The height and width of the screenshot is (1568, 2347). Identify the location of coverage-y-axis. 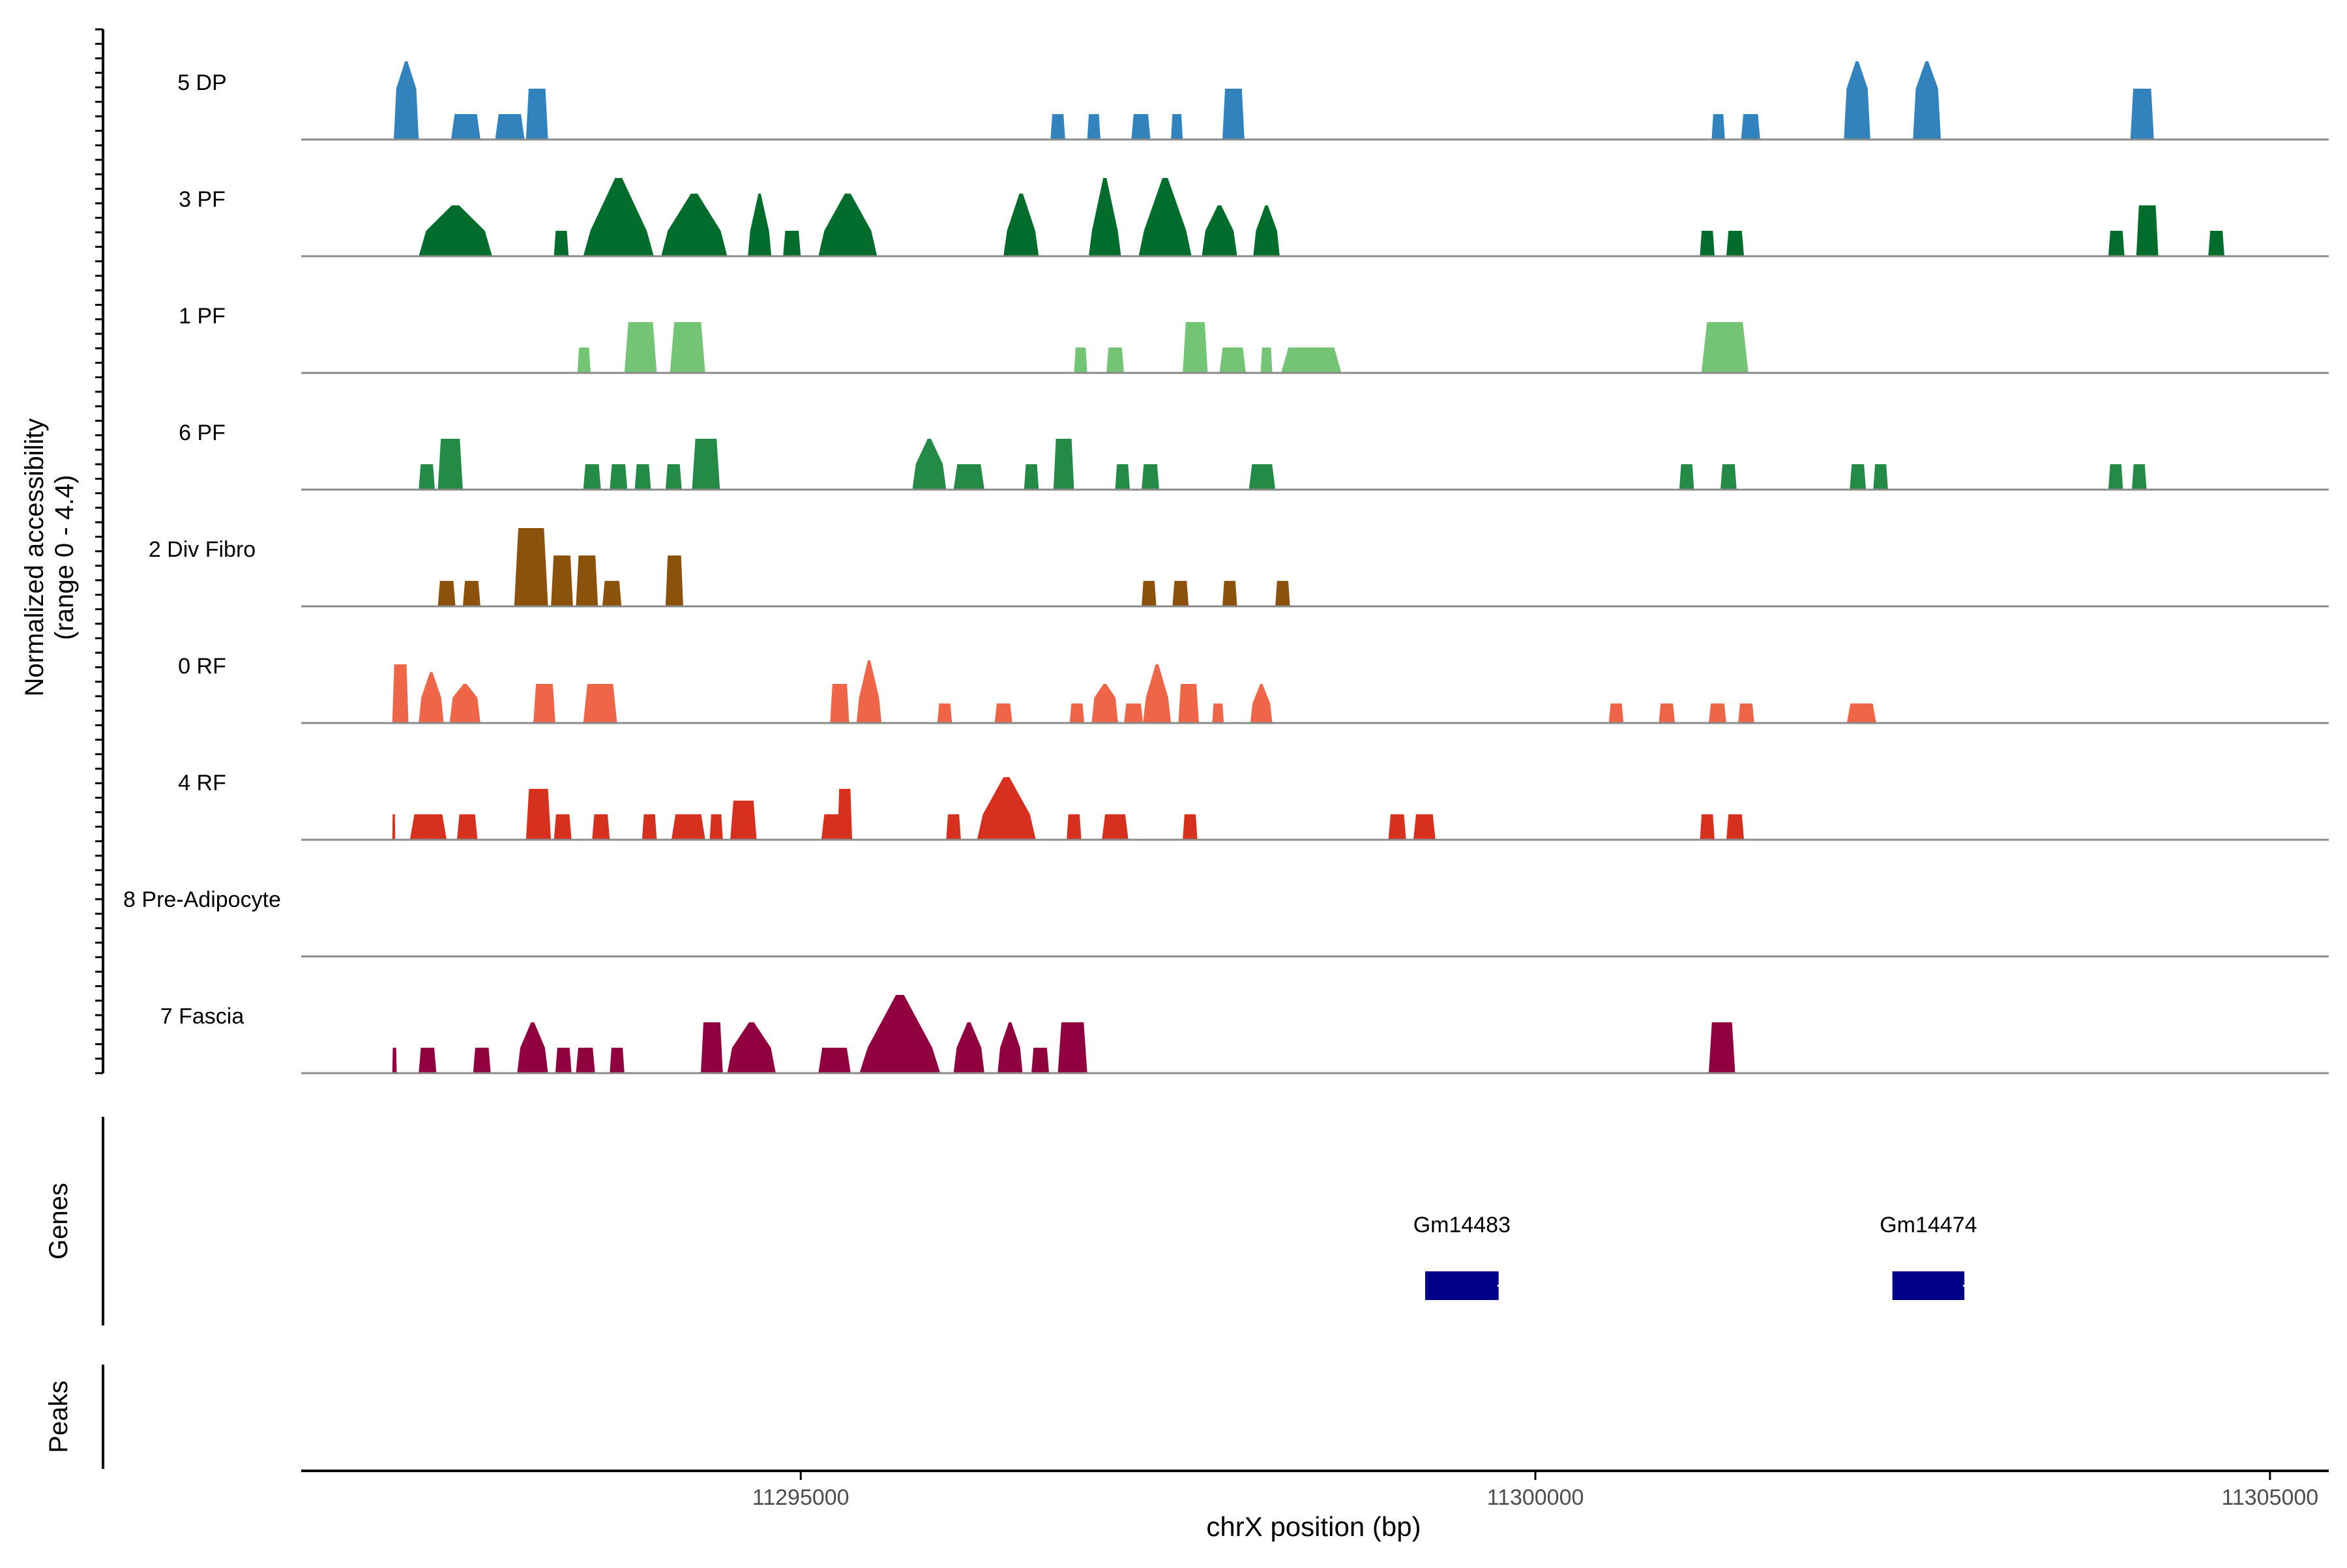
(99, 551).